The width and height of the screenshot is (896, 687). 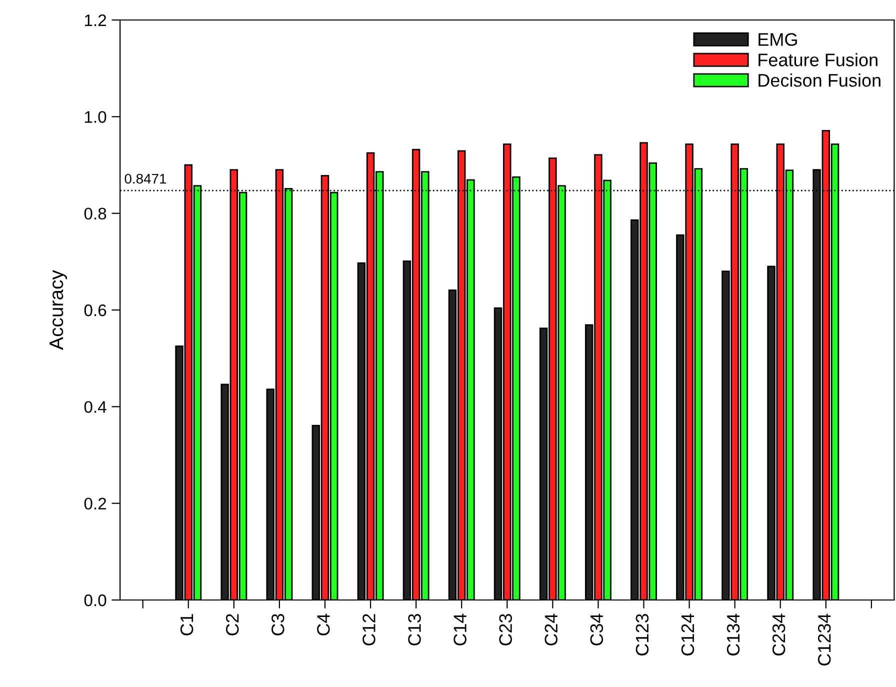 What do you see at coordinates (369, 630) in the screenshot?
I see `x-tick-label: C12` at bounding box center [369, 630].